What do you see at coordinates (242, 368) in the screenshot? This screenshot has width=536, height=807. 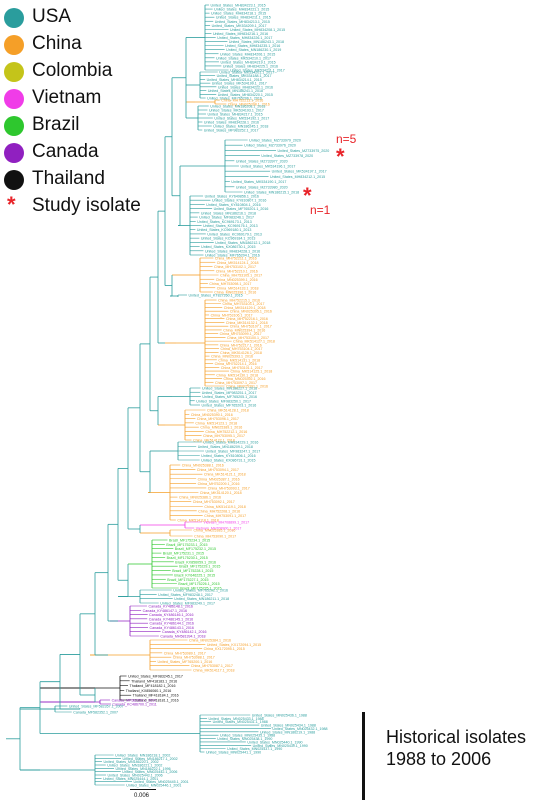 I see `tip-label: China_MH753101.1_2017` at bounding box center [242, 368].